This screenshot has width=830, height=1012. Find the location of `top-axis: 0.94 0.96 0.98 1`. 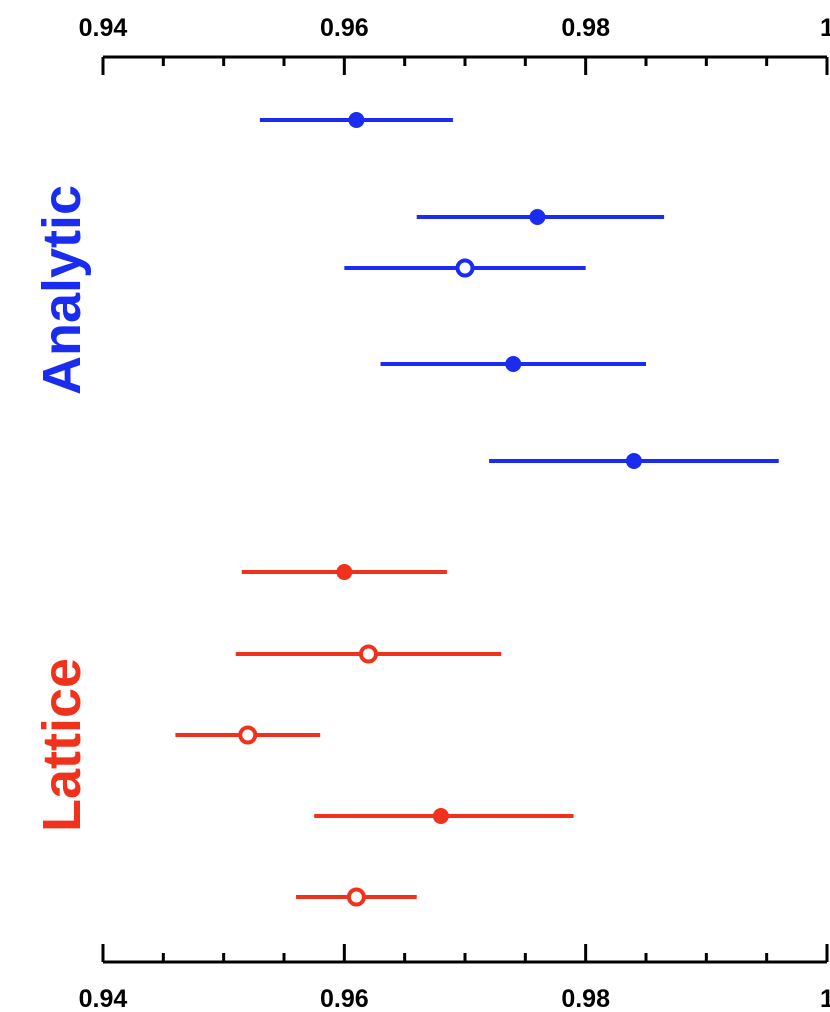

top-axis: 0.94 0.96 0.98 1 is located at coordinates (454, 44).